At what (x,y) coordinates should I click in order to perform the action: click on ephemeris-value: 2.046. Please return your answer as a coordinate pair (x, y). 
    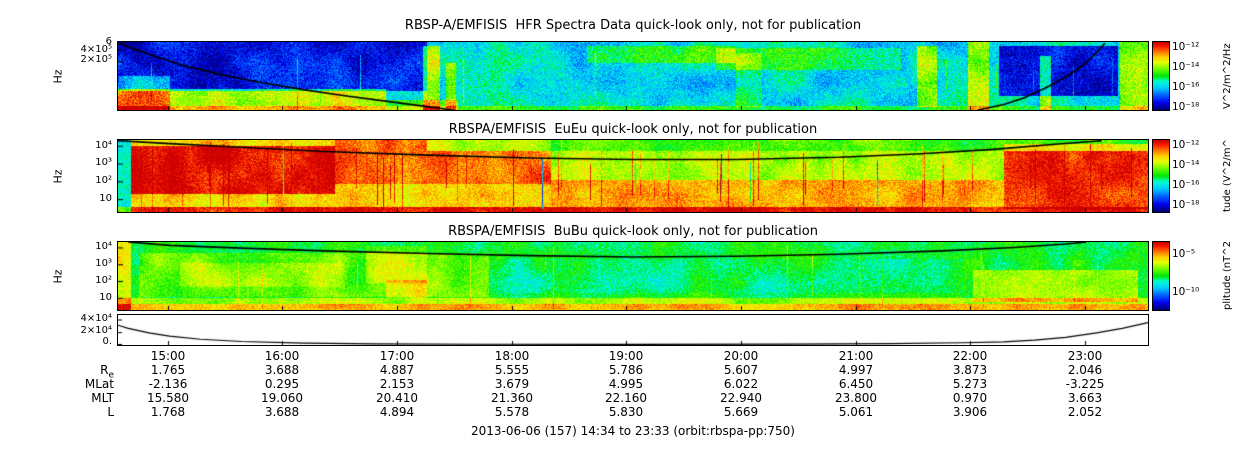
    Looking at the image, I should click on (1085, 370).